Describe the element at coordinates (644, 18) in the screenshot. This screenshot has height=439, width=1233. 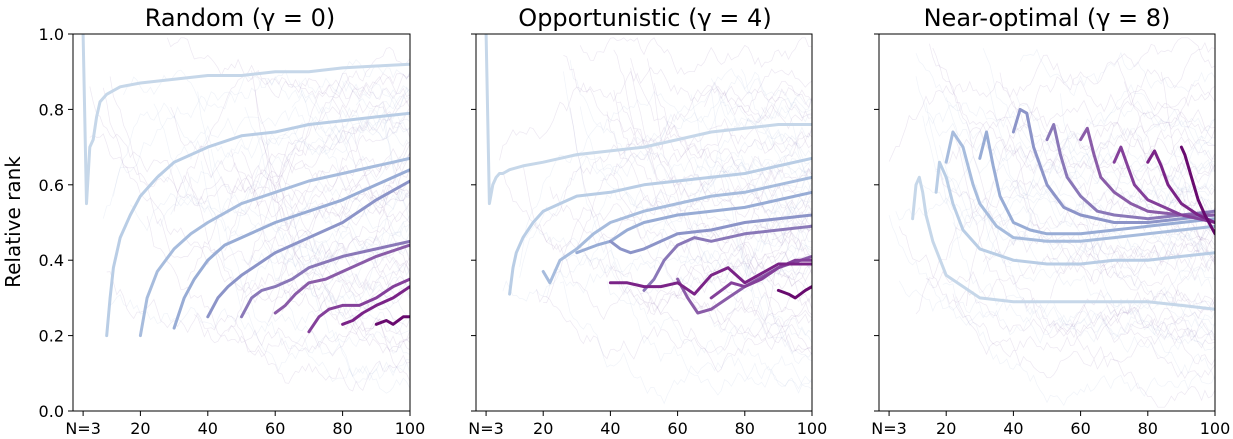
I see `panel-title: Opportunistic (γ = 4)` at that location.